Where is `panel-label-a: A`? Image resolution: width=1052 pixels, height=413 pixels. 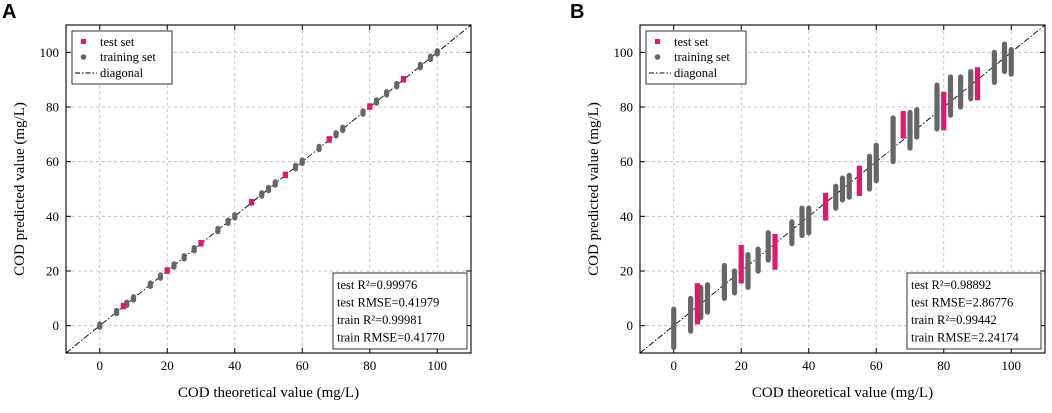 panel-label-a: A is located at coordinates (9, 12).